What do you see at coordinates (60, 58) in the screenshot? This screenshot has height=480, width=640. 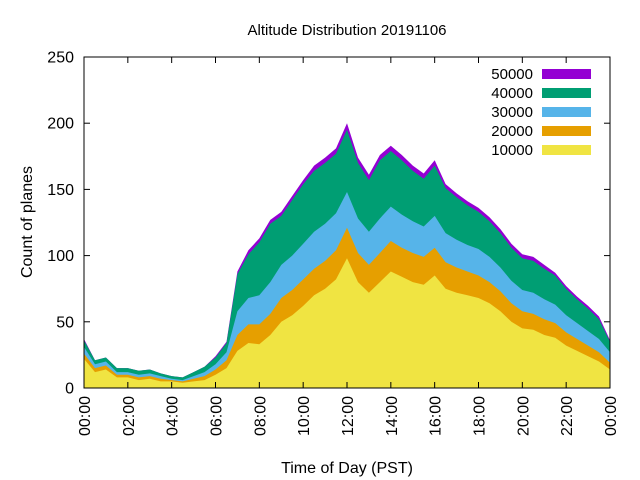 I see `y-tick-label: 250` at bounding box center [60, 58].